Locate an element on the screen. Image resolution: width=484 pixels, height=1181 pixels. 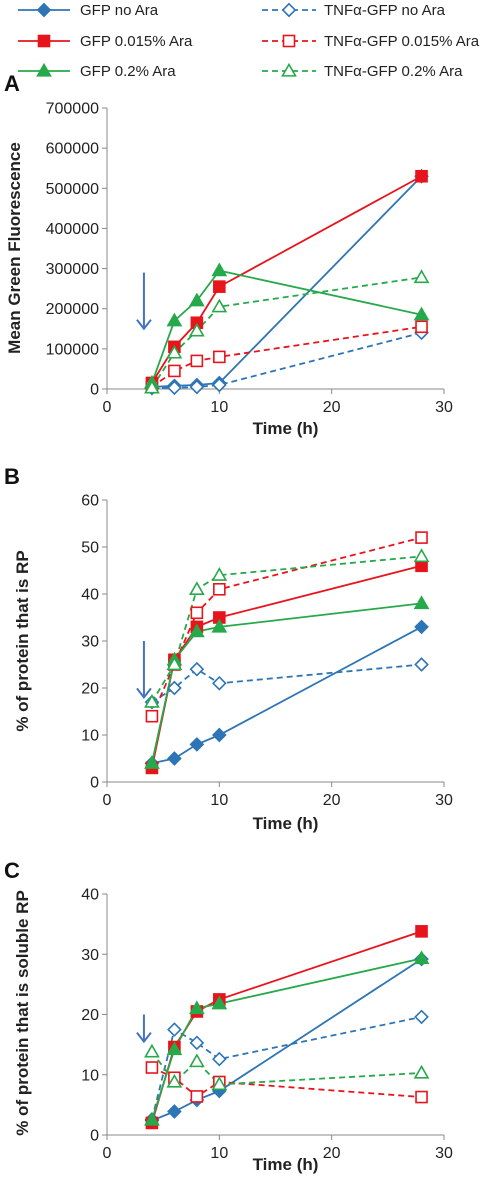
y-axis-title: % of protein that is soluble RP is located at coordinates (22, 1013).